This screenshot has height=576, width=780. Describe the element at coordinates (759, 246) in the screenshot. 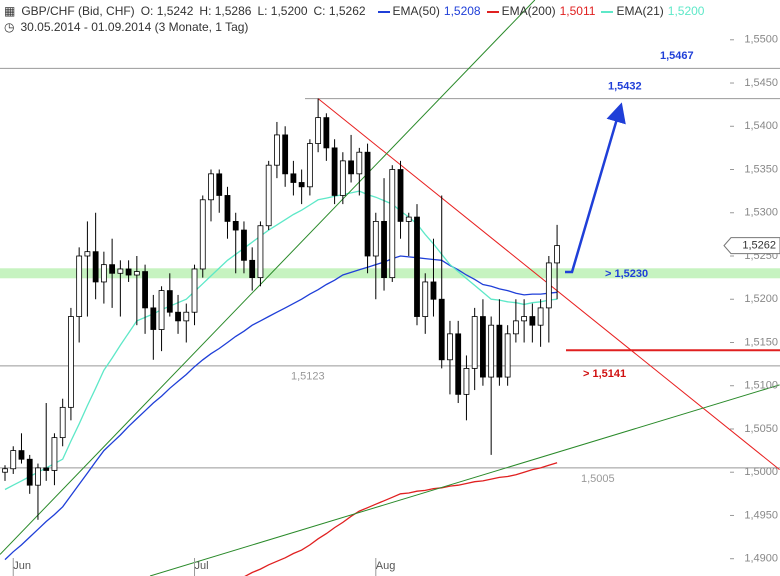

I see `last-price-label: 1,5262` at that location.